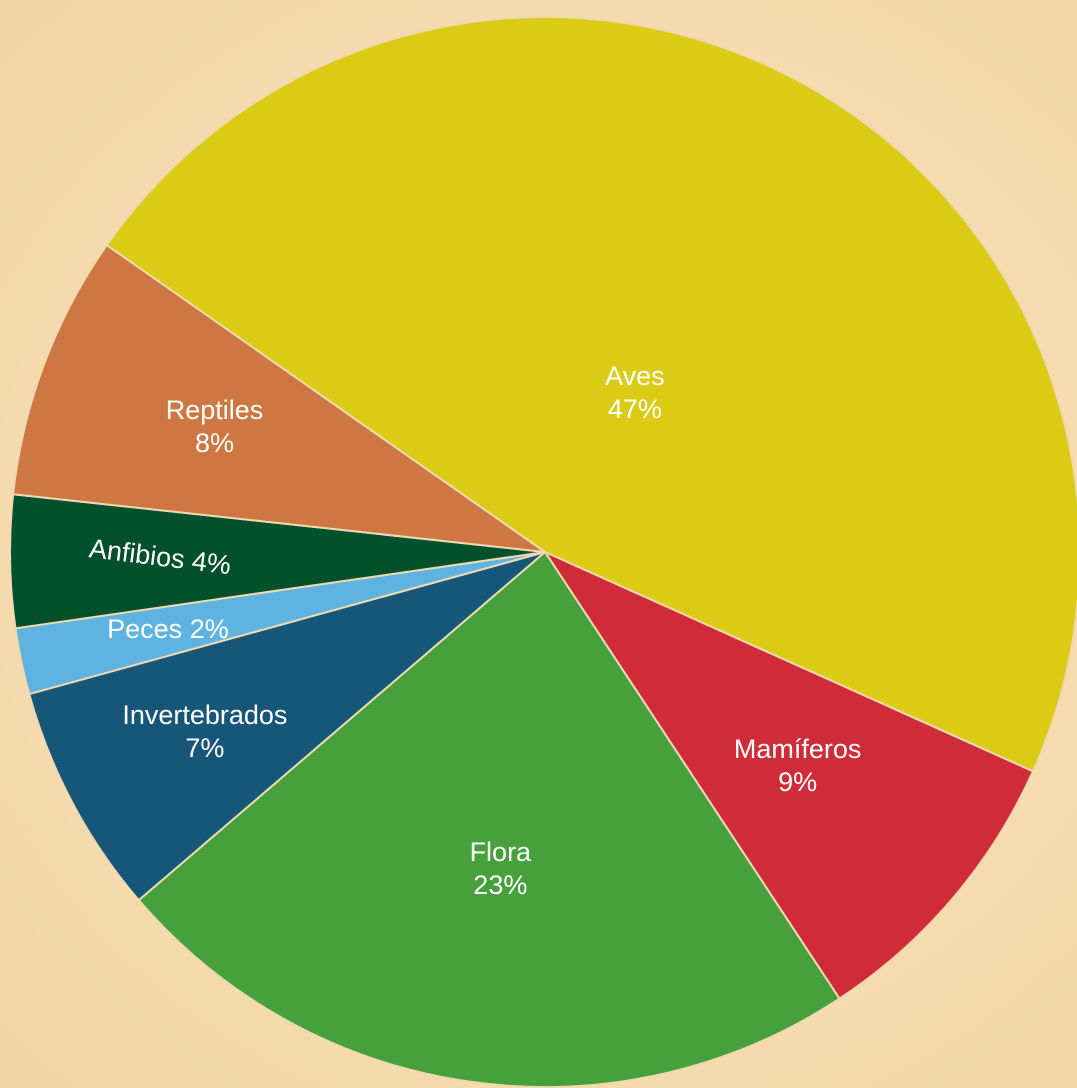  What do you see at coordinates (215, 410) in the screenshot?
I see `slice-name: Reptiles` at bounding box center [215, 410].